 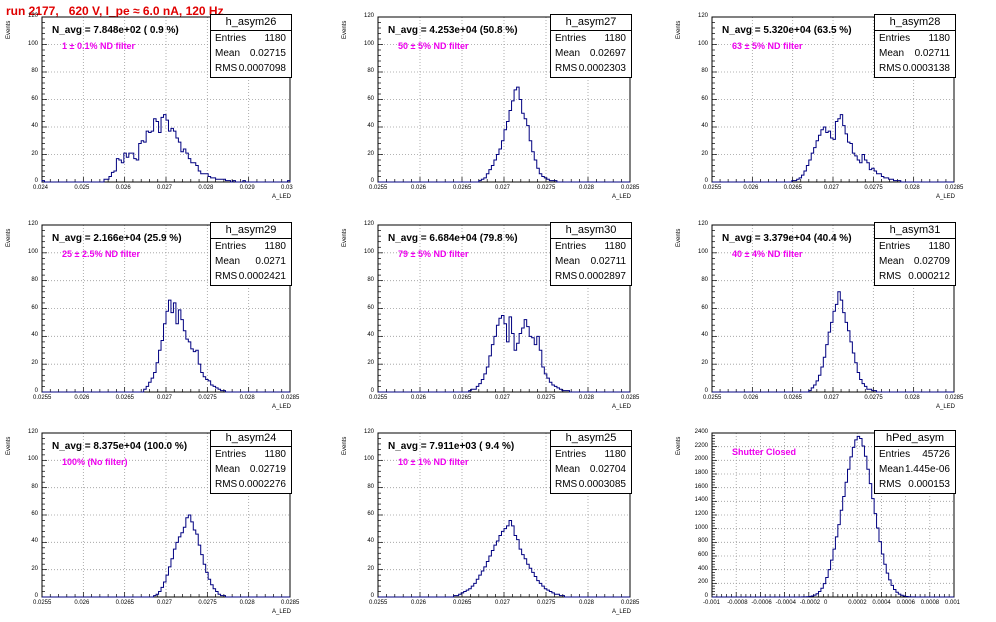 What do you see at coordinates (929, 484) in the screenshot?
I see `stats-value-rms: 0.000153` at bounding box center [929, 484].